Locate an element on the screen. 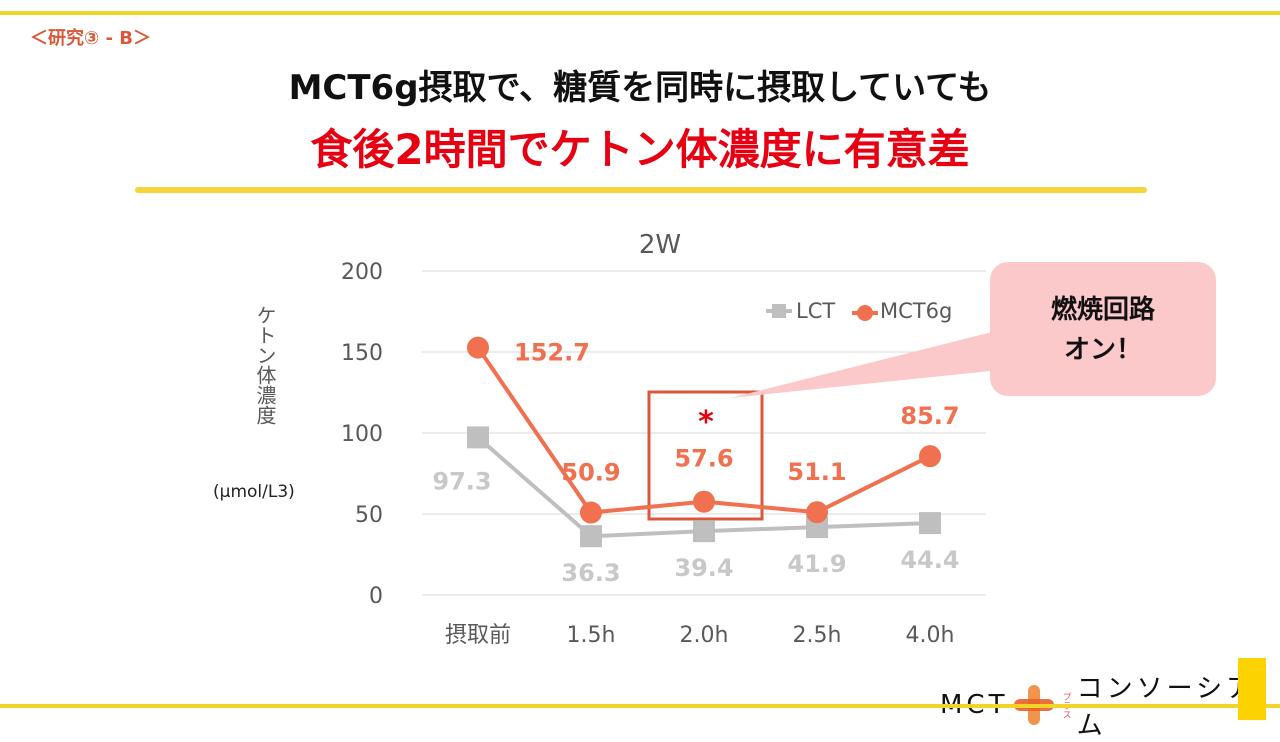  x-tick-label: 2.0h is located at coordinates (704, 635).